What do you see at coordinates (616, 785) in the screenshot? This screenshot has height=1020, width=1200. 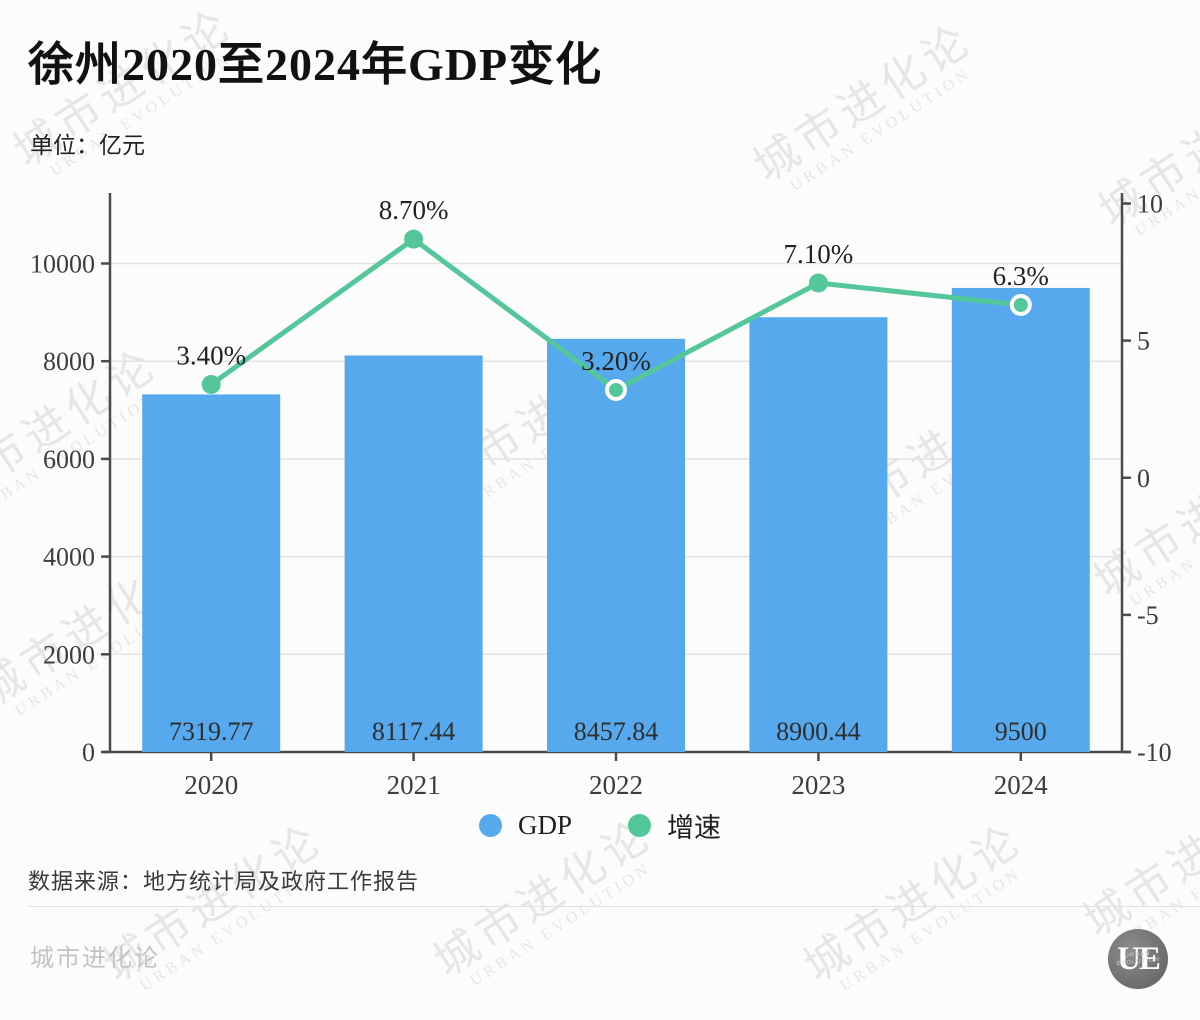 I see `x-tick-label-2022: 2022` at bounding box center [616, 785].